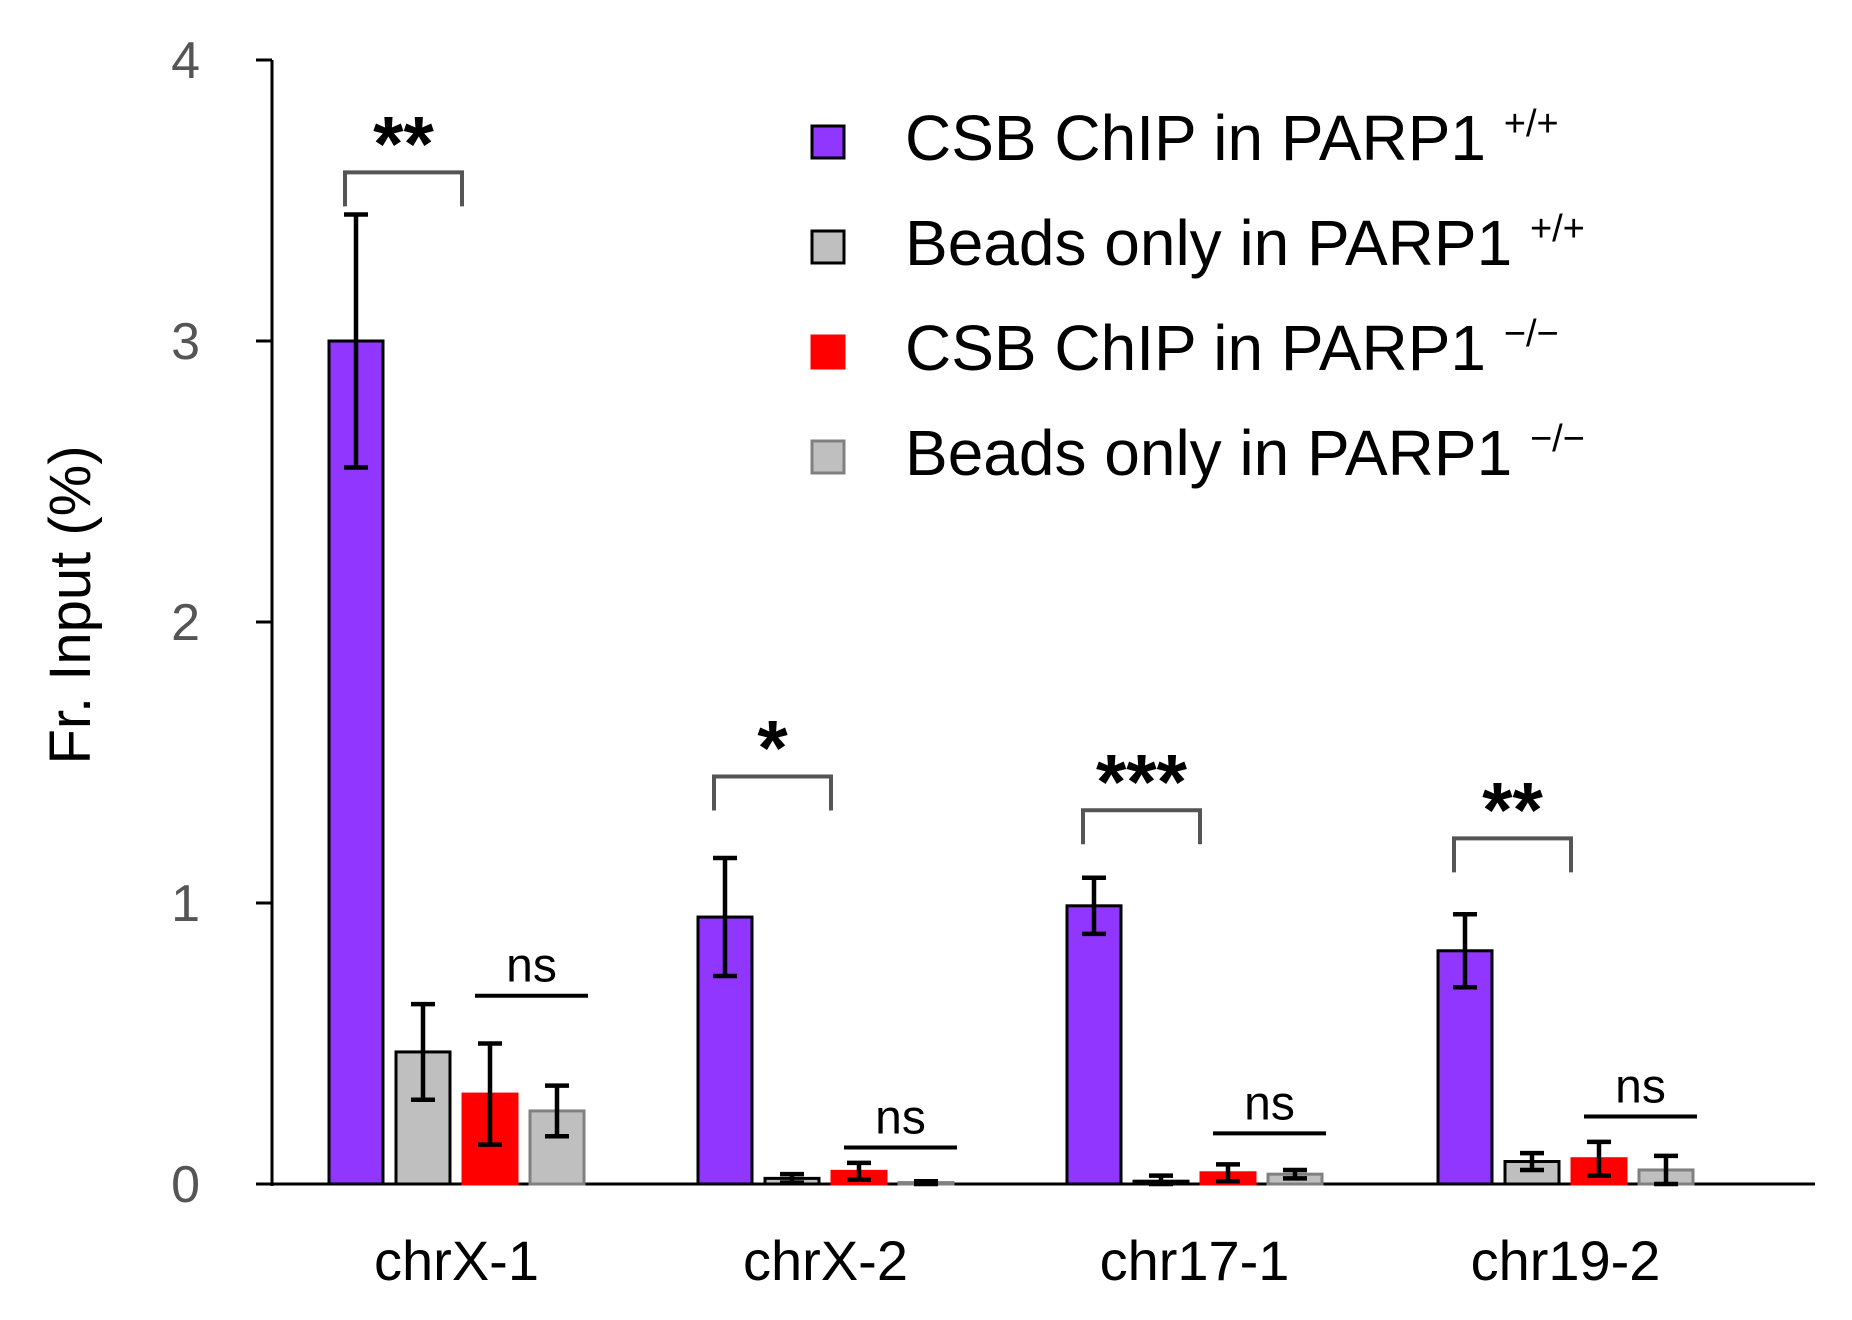 This screenshot has height=1320, width=1852. I want to click on legend-label: Beads only in PARP1 −/−, so click(1245, 453).